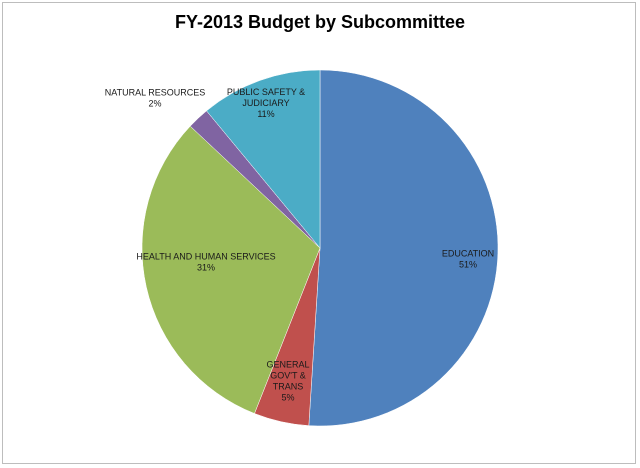 The image size is (640, 468). Describe the element at coordinates (205, 262) in the screenshot. I see `slice-label: HEALTH AND HUMAN SERVICES 31%` at that location.